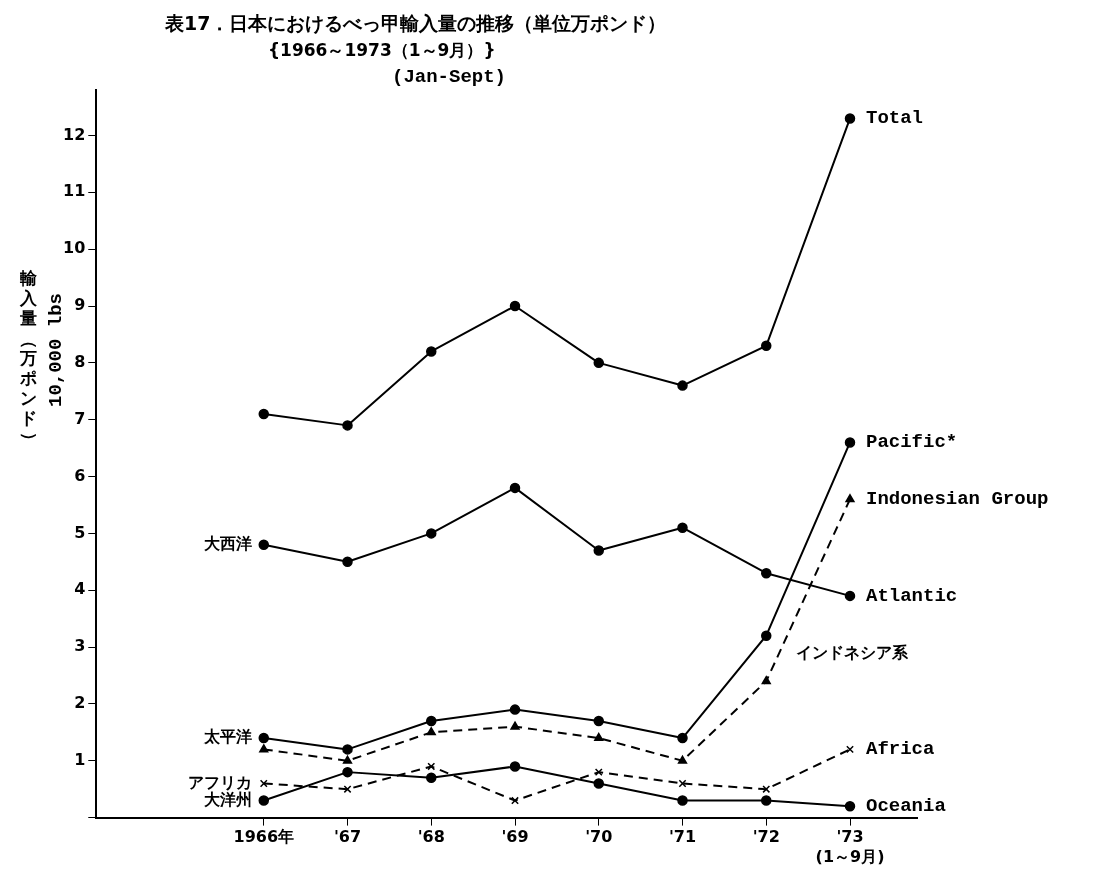  I want to click on y-tick-label: 1, so click(80, 759).